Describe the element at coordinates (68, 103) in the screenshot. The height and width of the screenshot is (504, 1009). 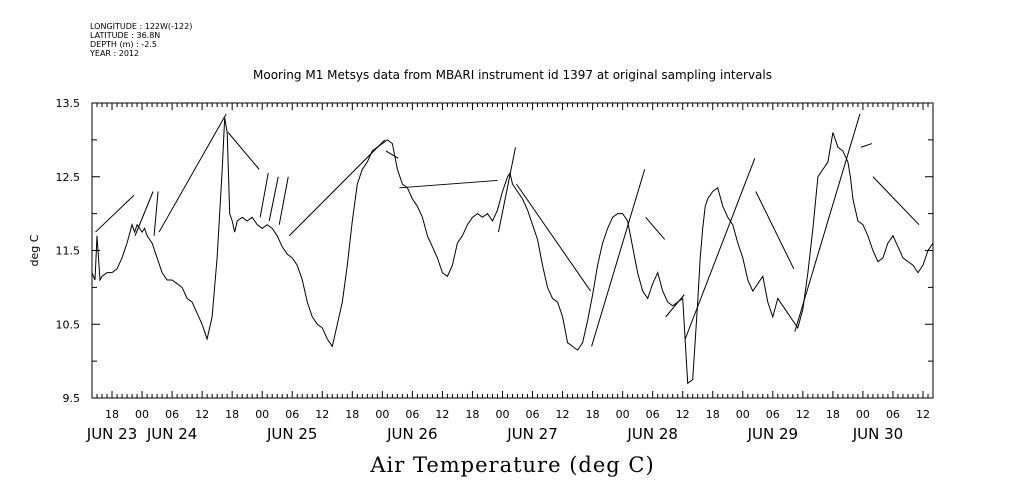
I see `y-tick-label: 13.5` at that location.